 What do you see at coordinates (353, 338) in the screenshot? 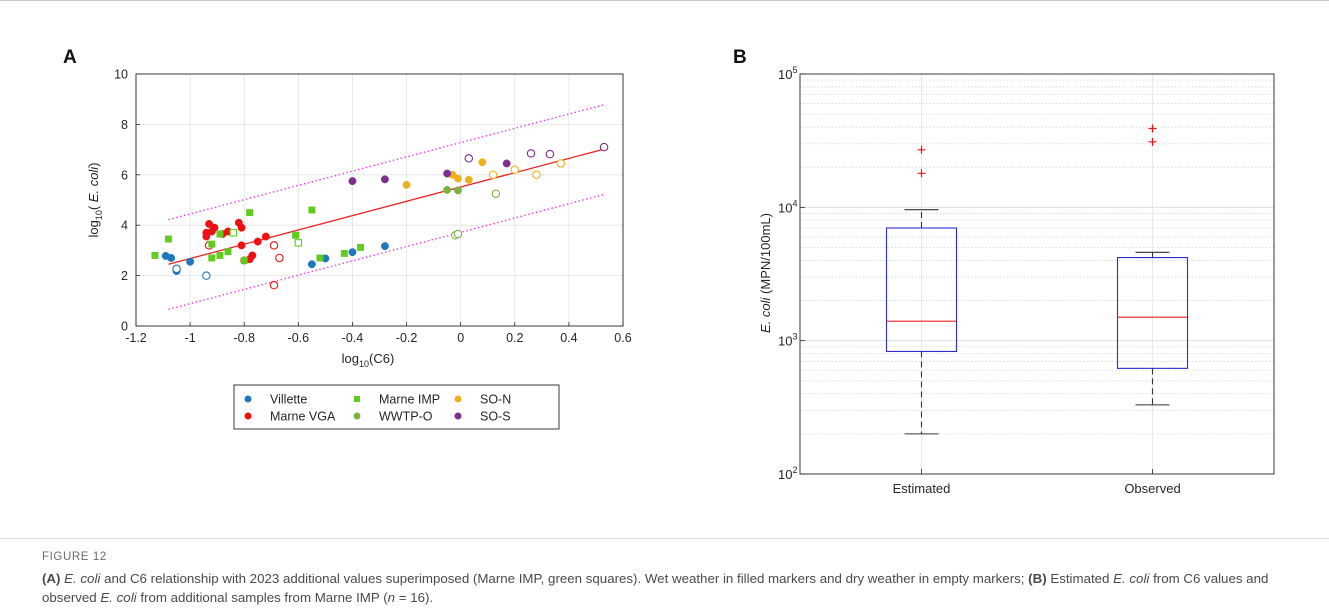
I see `x-tick-label: -0.4` at bounding box center [353, 338].